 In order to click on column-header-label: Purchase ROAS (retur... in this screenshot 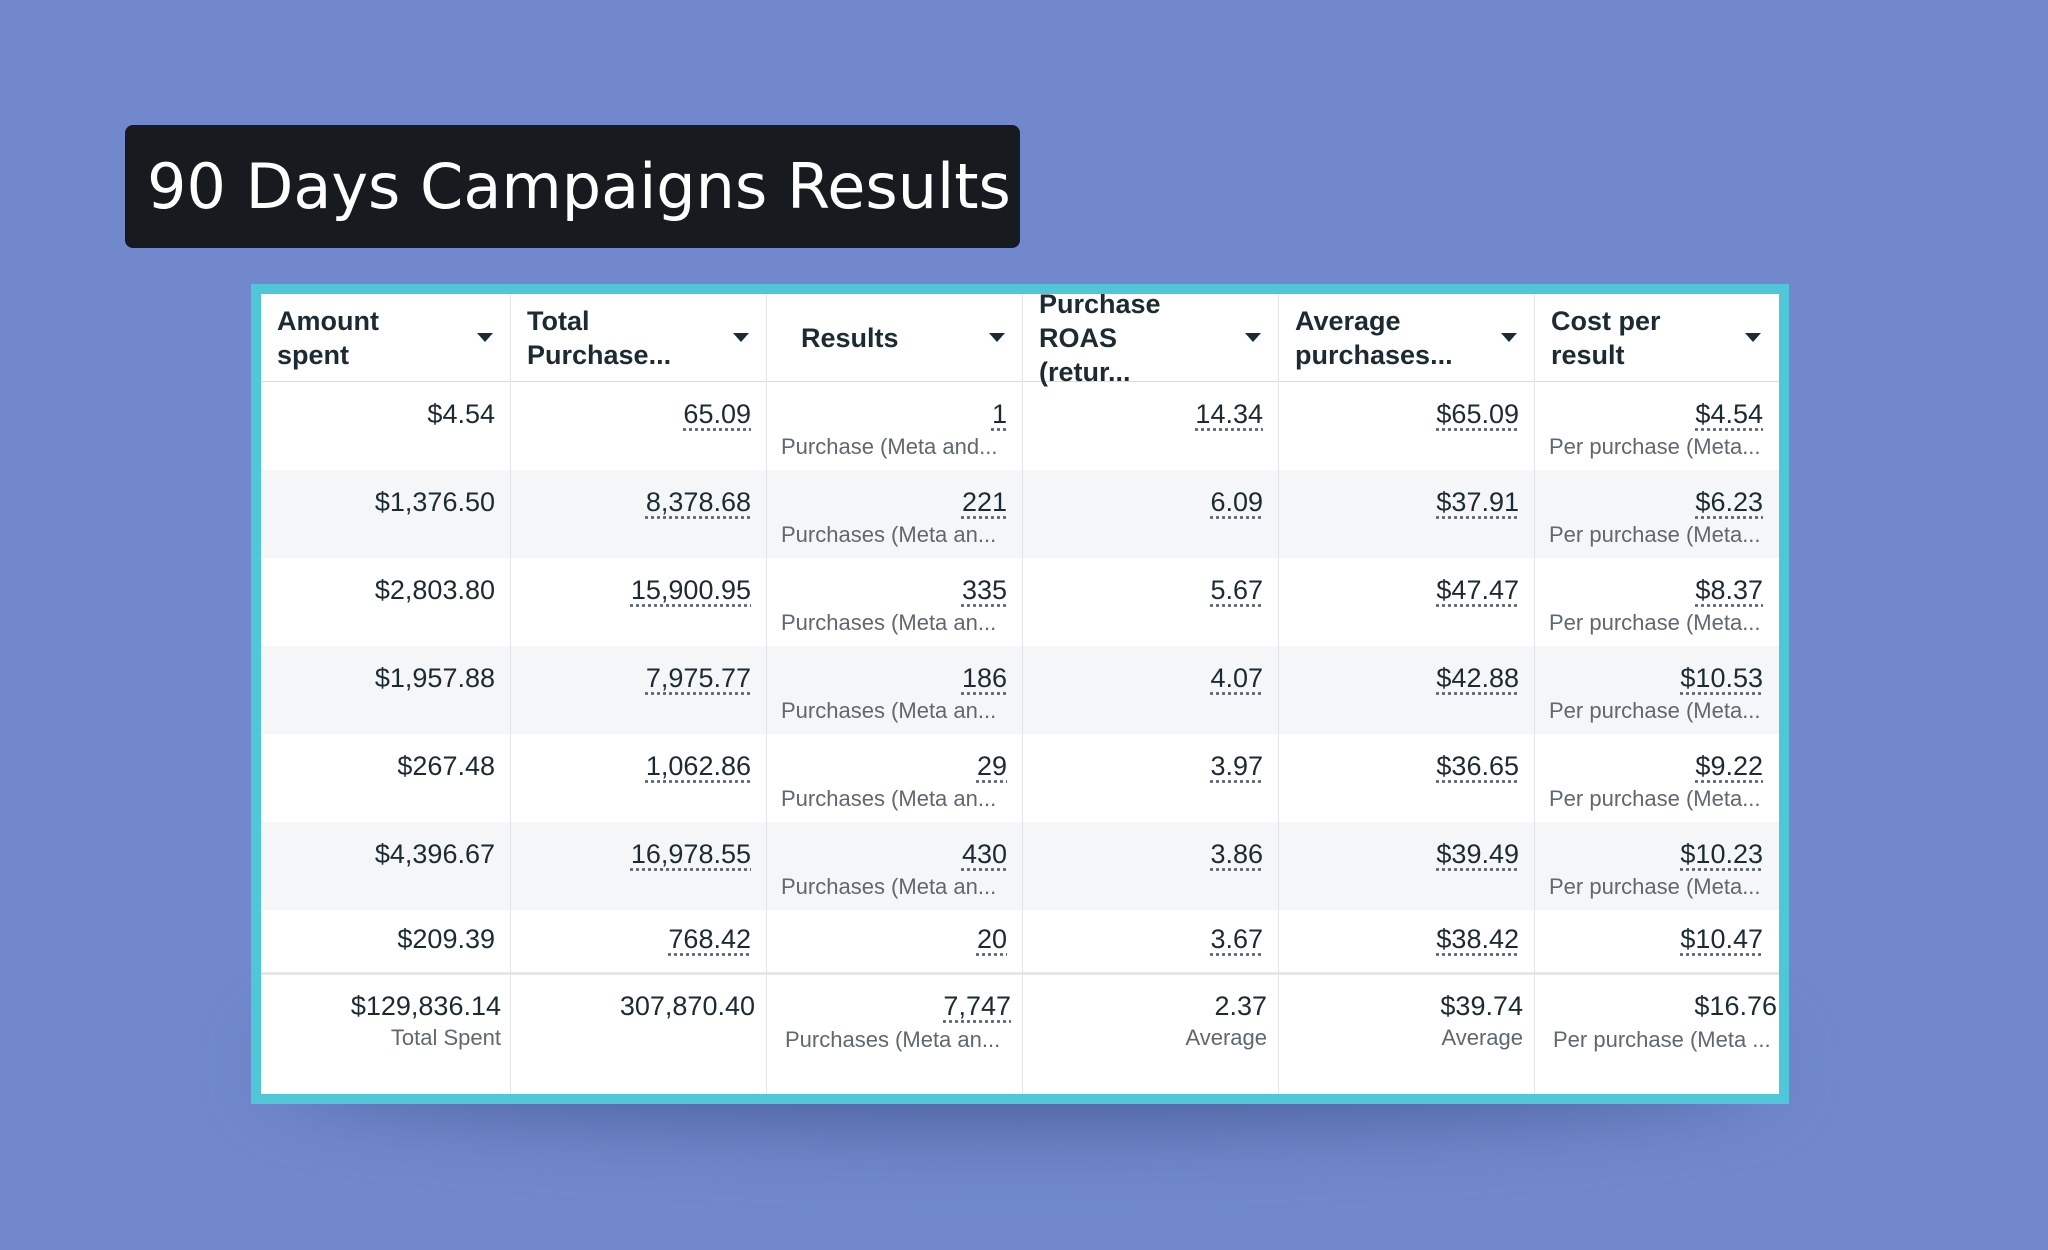, I will do `click(1100, 340)`.